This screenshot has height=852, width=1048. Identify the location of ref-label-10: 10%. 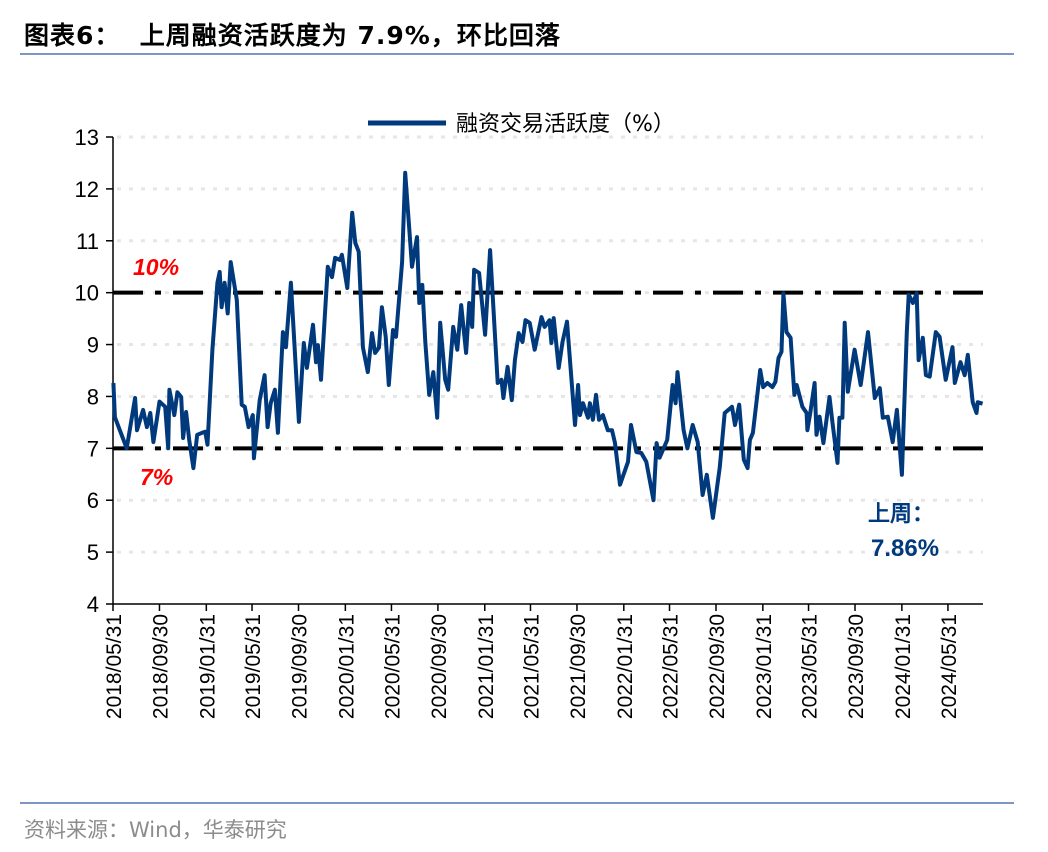
(156, 267).